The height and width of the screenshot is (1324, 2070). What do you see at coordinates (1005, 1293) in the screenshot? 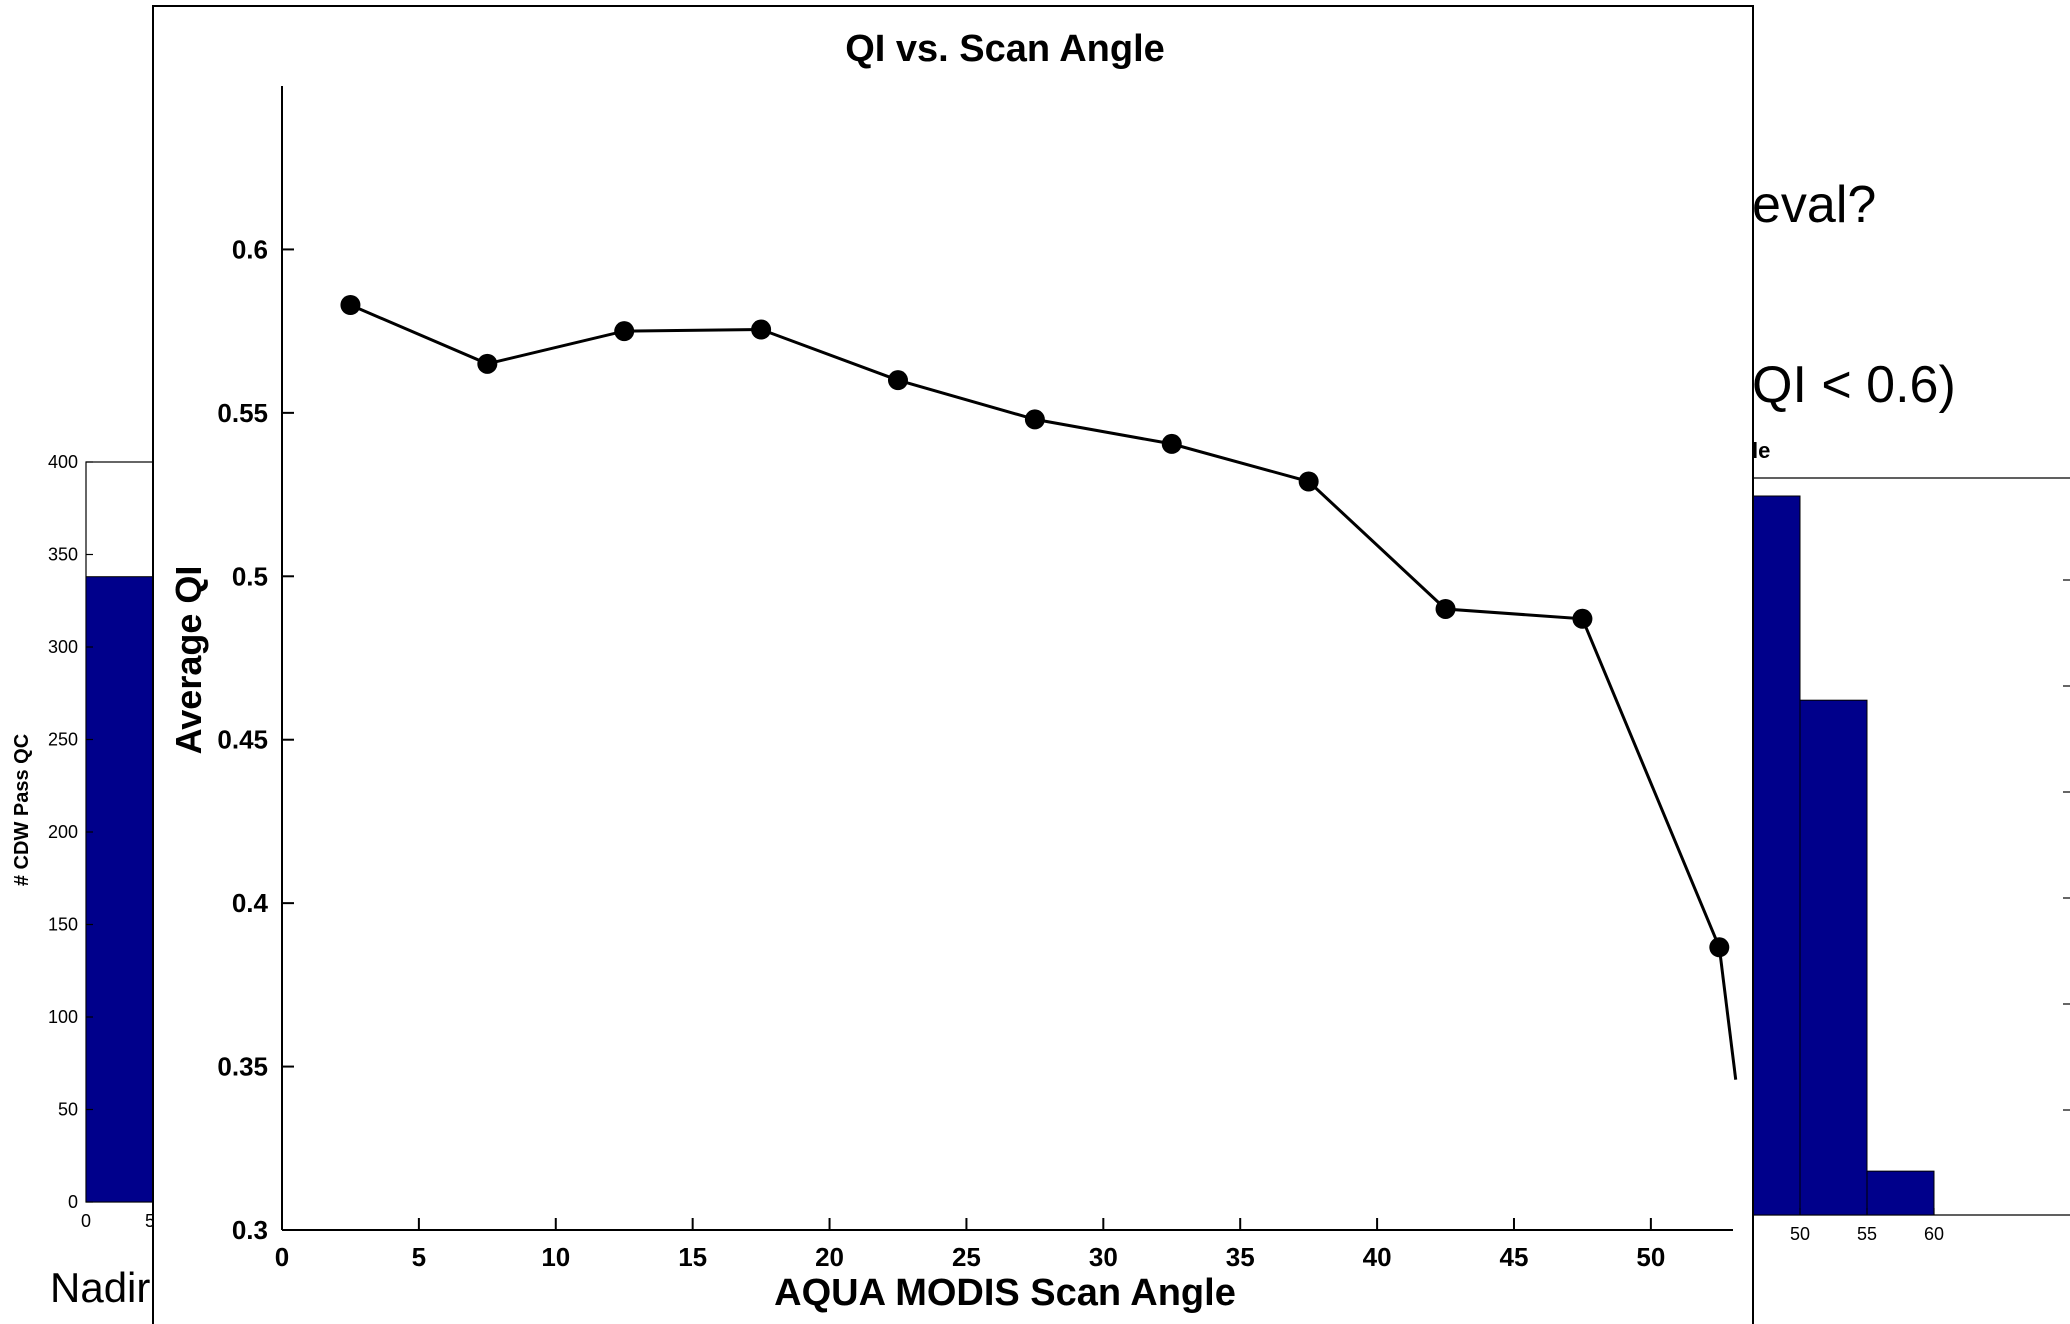
I see `x-axis-label: AQUA MODIS Scan Angle` at bounding box center [1005, 1293].